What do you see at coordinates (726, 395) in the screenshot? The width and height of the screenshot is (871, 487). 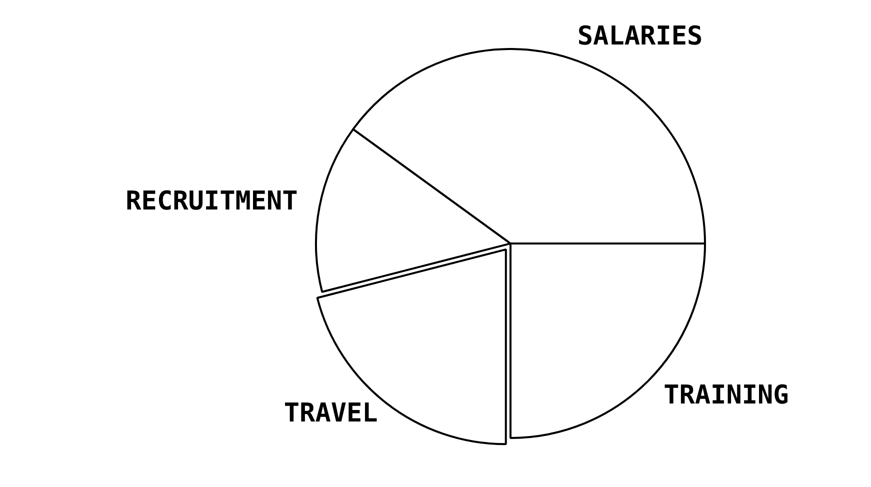 I see `slice-label: TRAINING` at bounding box center [726, 395].